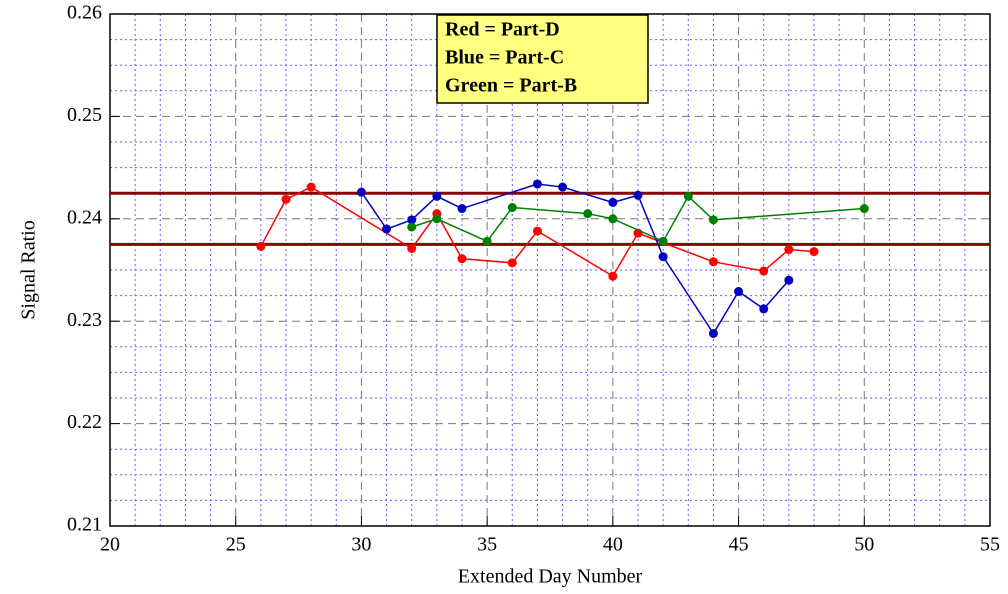 Image resolution: width=1008 pixels, height=594 pixels. I want to click on y-tick-label: 0.23, so click(84, 320).